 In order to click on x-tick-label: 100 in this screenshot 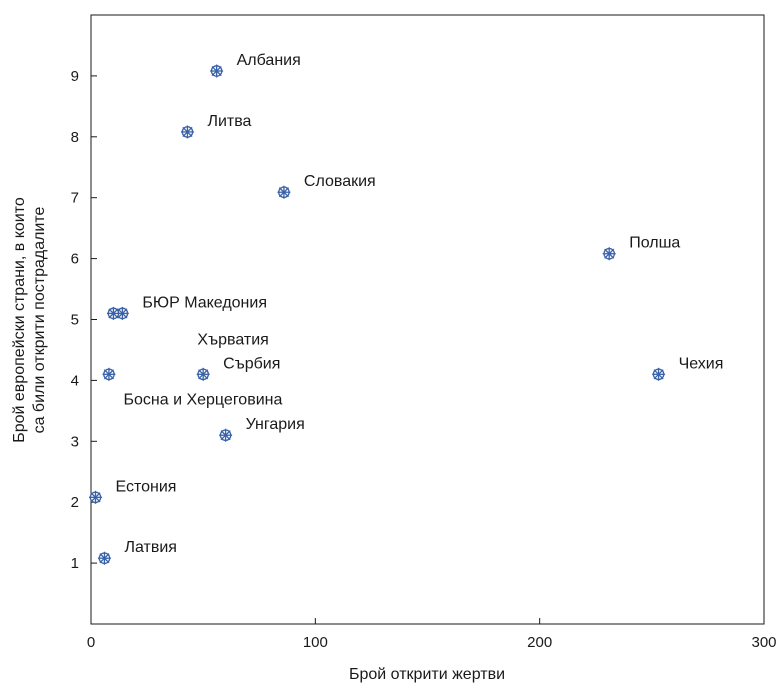, I will do `click(315, 642)`.